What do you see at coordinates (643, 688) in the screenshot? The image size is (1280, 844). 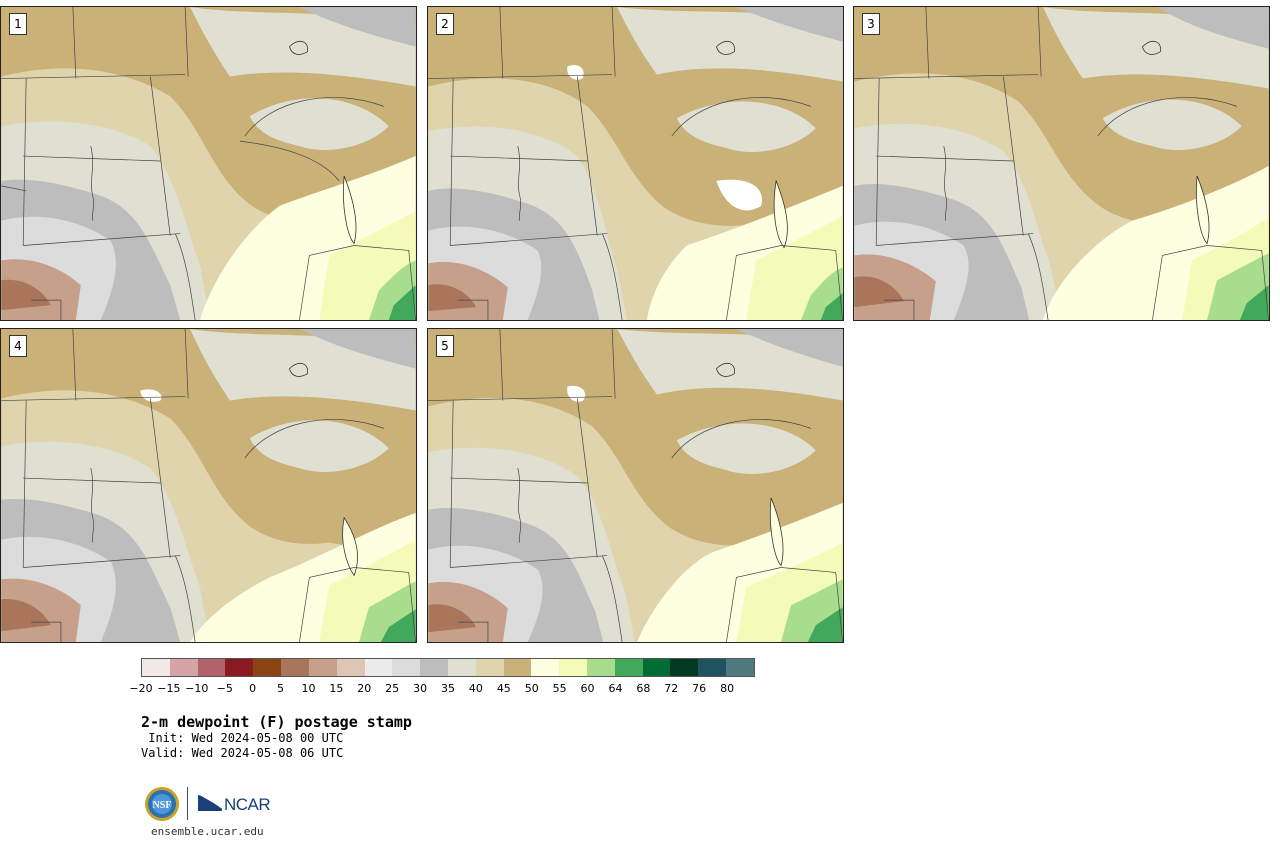 I see `colorbar-tick-label: 68` at bounding box center [643, 688].